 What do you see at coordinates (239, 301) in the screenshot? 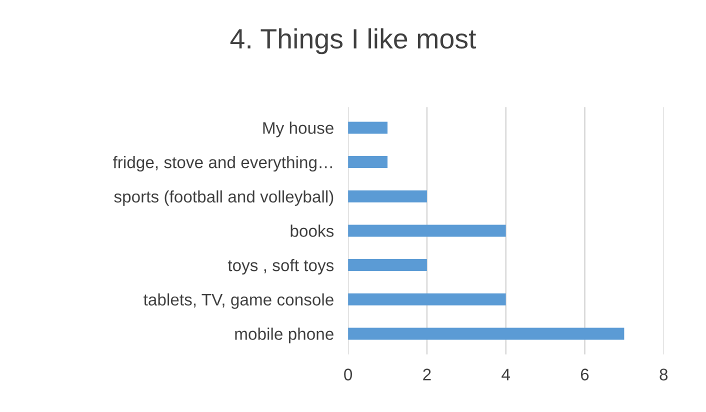
I see `y-tick-label: tablets, TV, game console` at bounding box center [239, 301].